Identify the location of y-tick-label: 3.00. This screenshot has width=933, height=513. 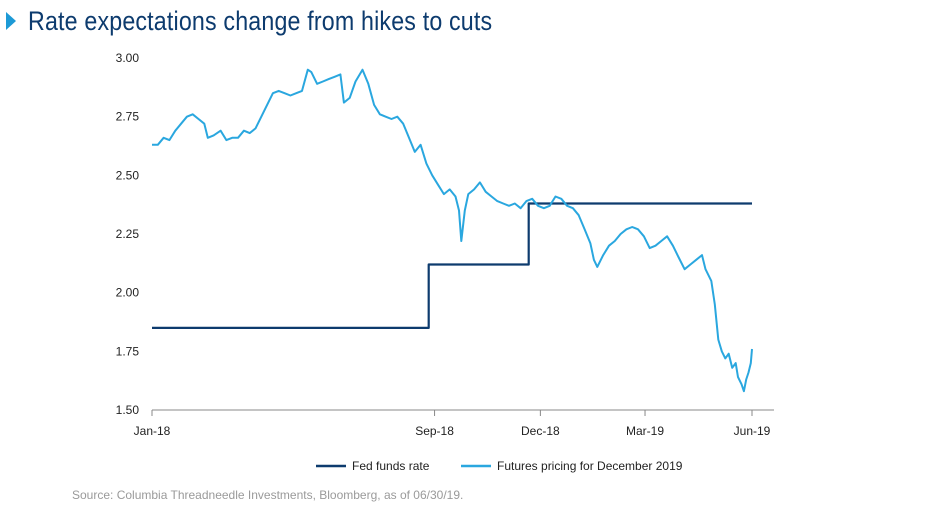
(128, 58).